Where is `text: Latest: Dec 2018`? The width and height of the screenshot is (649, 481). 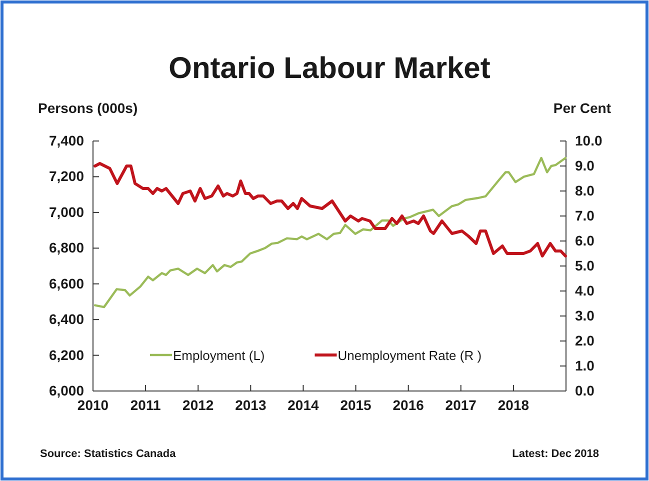 text: Latest: Dec 2018 is located at coordinates (555, 454).